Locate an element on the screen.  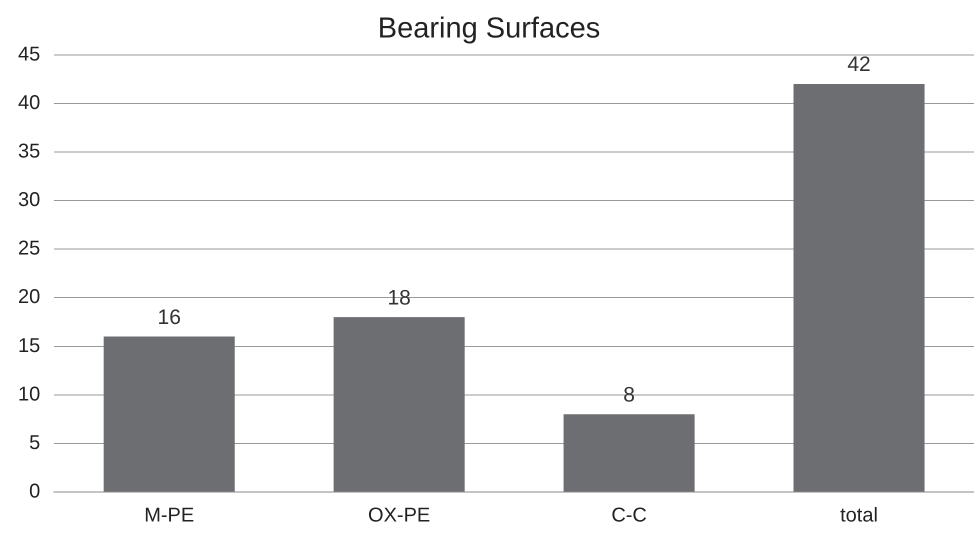
y-tick-label: 15 is located at coordinates (29, 345).